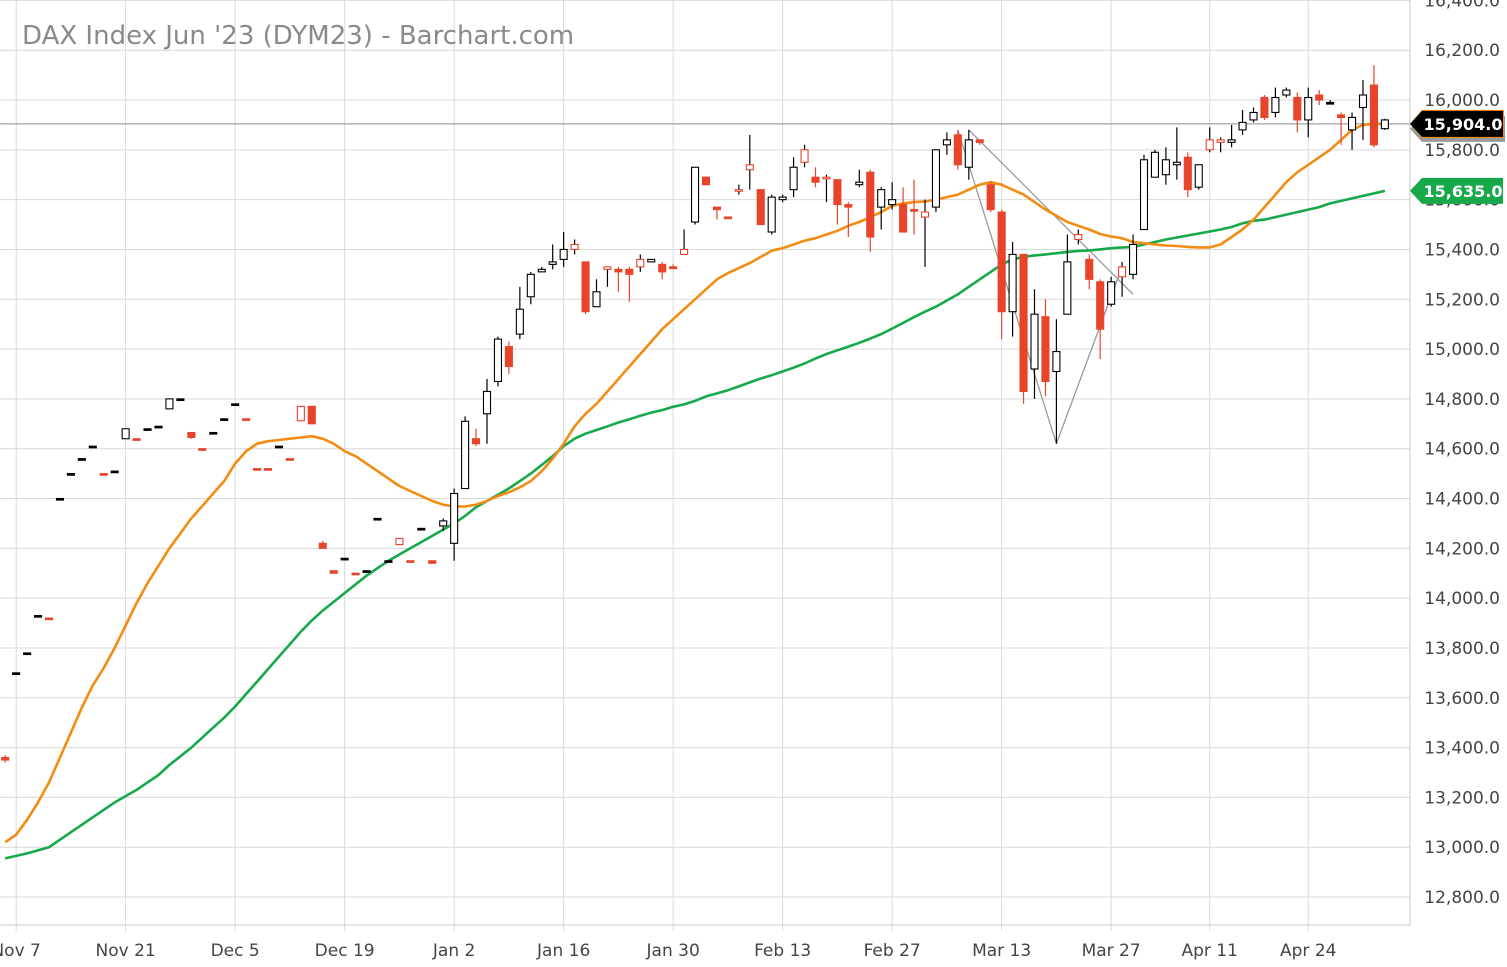 Image resolution: width=1507 pixels, height=967 pixels. Describe the element at coordinates (1462, 250) in the screenshot. I see `y-tick-label: 15,400.0` at that location.